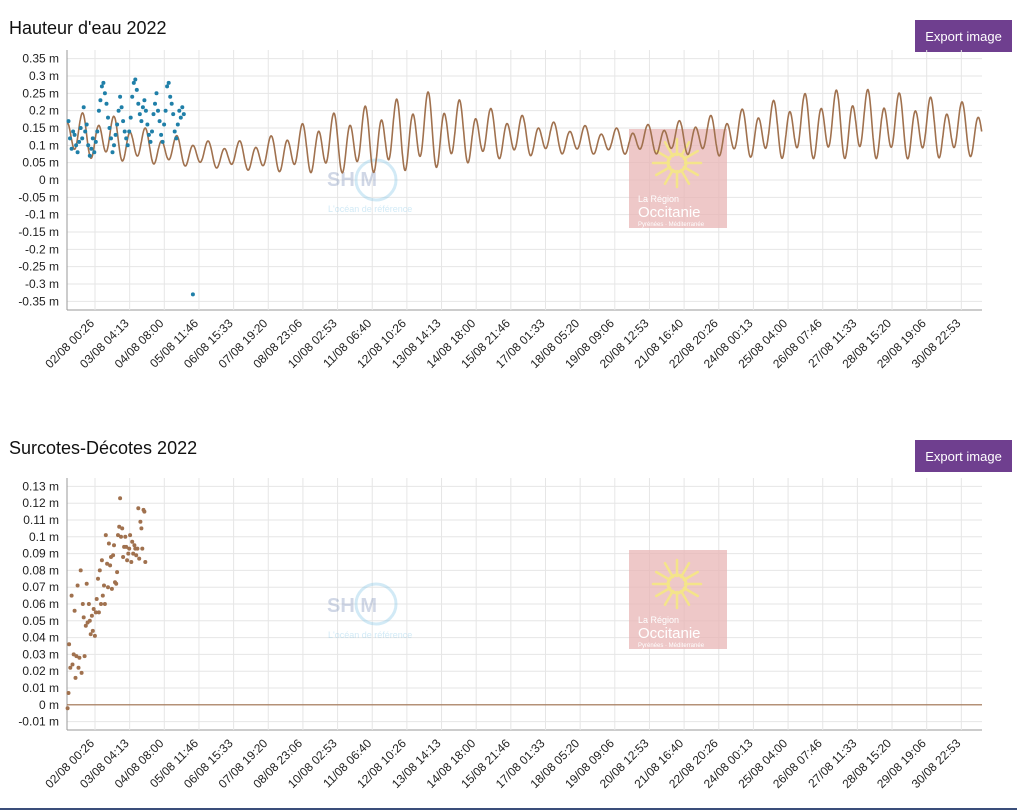 The width and height of the screenshot is (1017, 810). What do you see at coordinates (677, 584) in the screenshot?
I see `occitan-cross-center` at bounding box center [677, 584].